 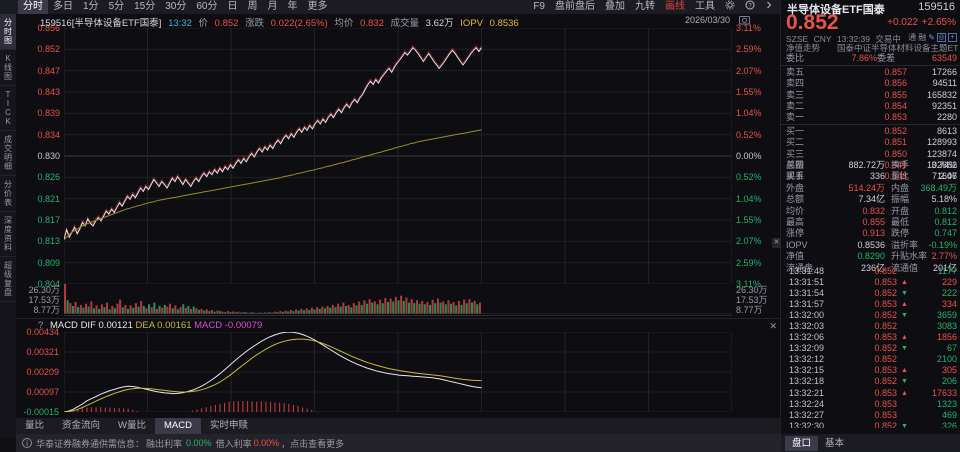 I want to click on indicator-tab-0: 量比, so click(x=35, y=425).